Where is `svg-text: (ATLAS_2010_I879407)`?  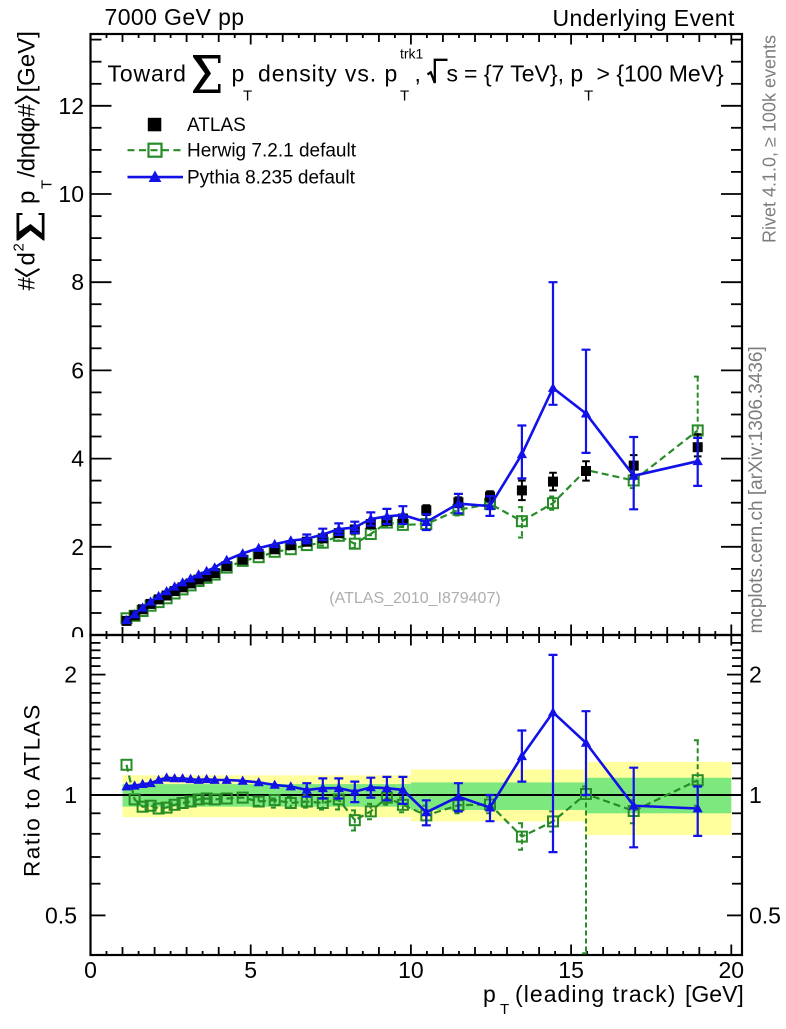 svg-text: (ATLAS_2010_I879407) is located at coordinates (414, 598).